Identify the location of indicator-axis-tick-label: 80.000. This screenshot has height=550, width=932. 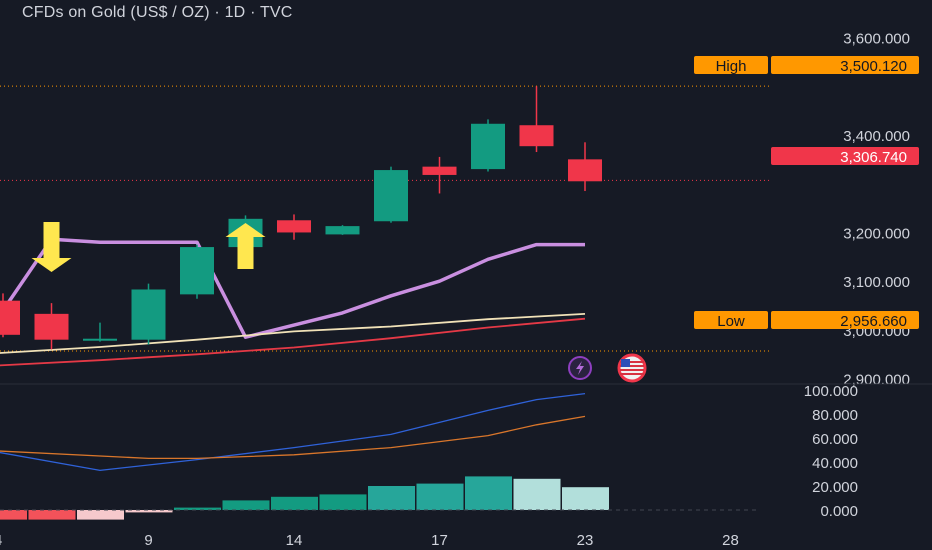
(835, 415).